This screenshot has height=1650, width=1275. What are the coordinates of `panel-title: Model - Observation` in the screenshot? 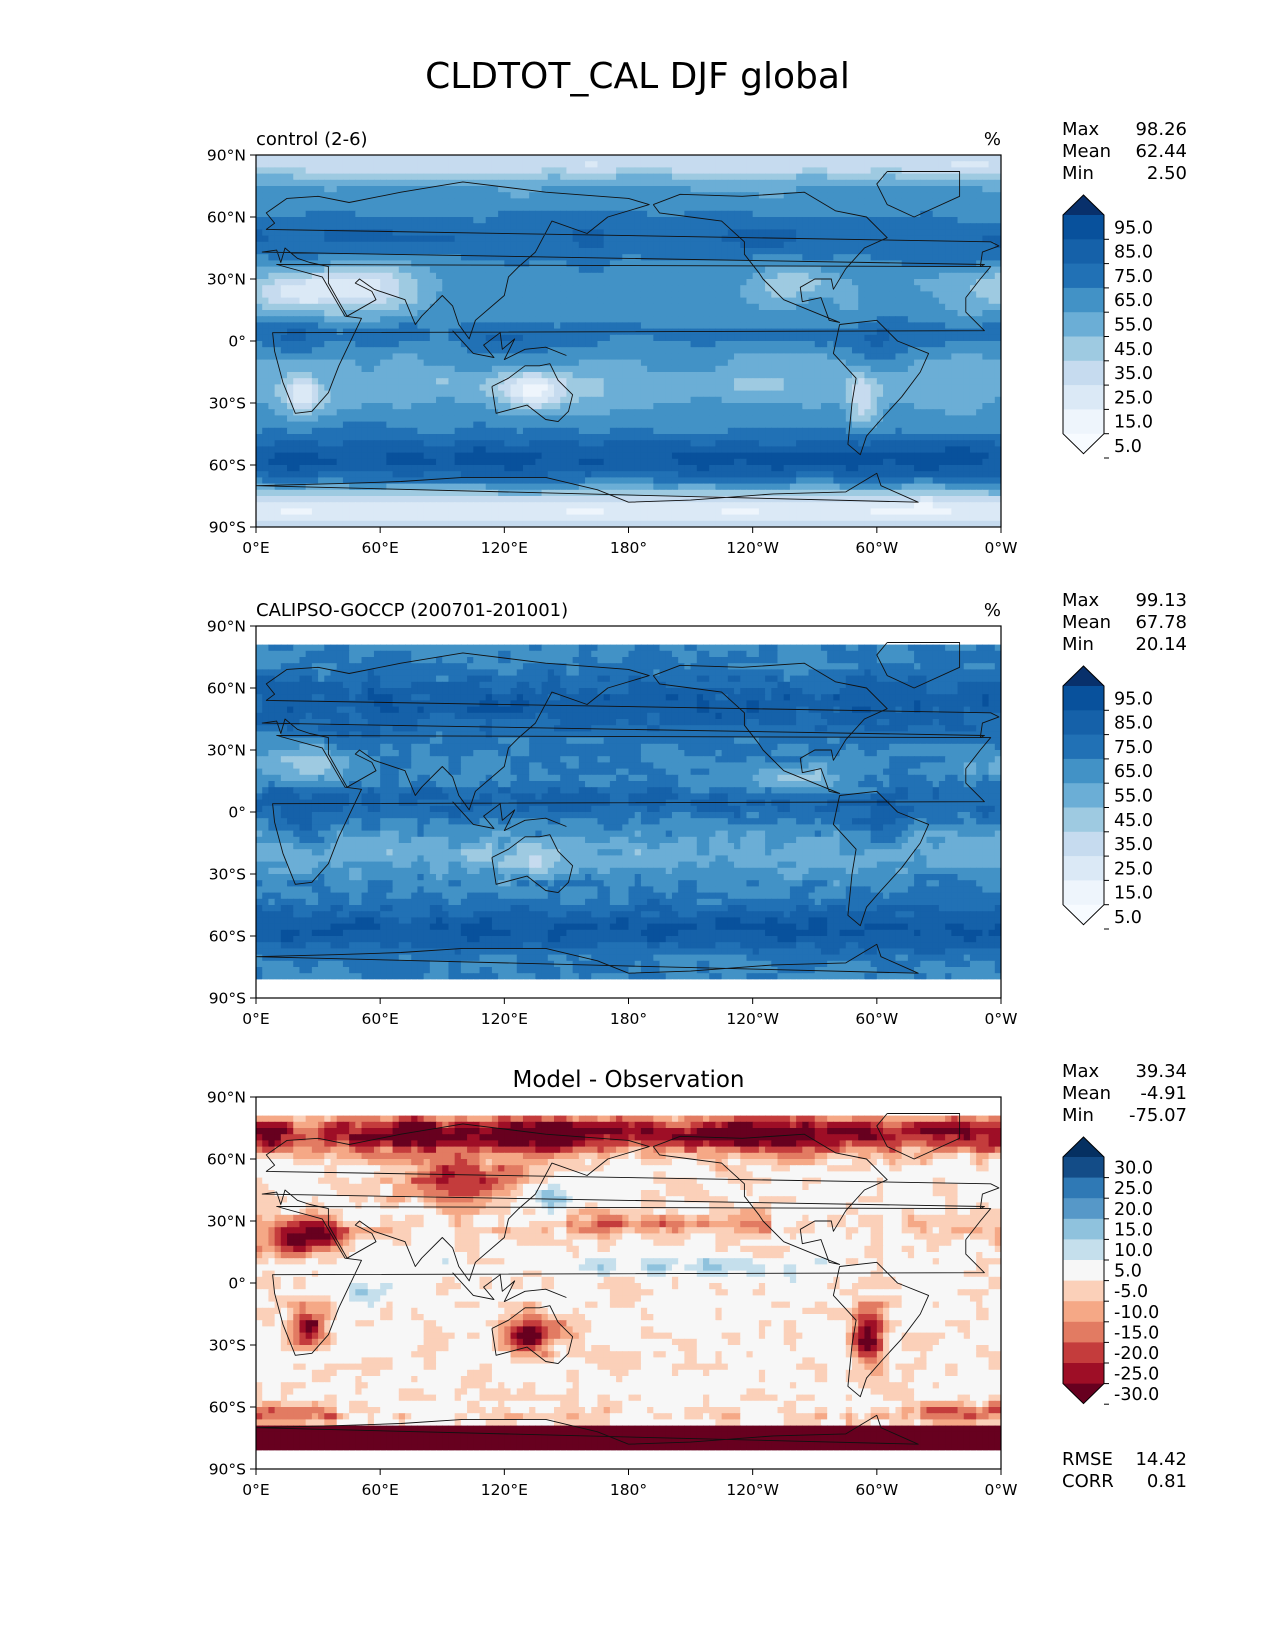 It's located at (628, 1080).